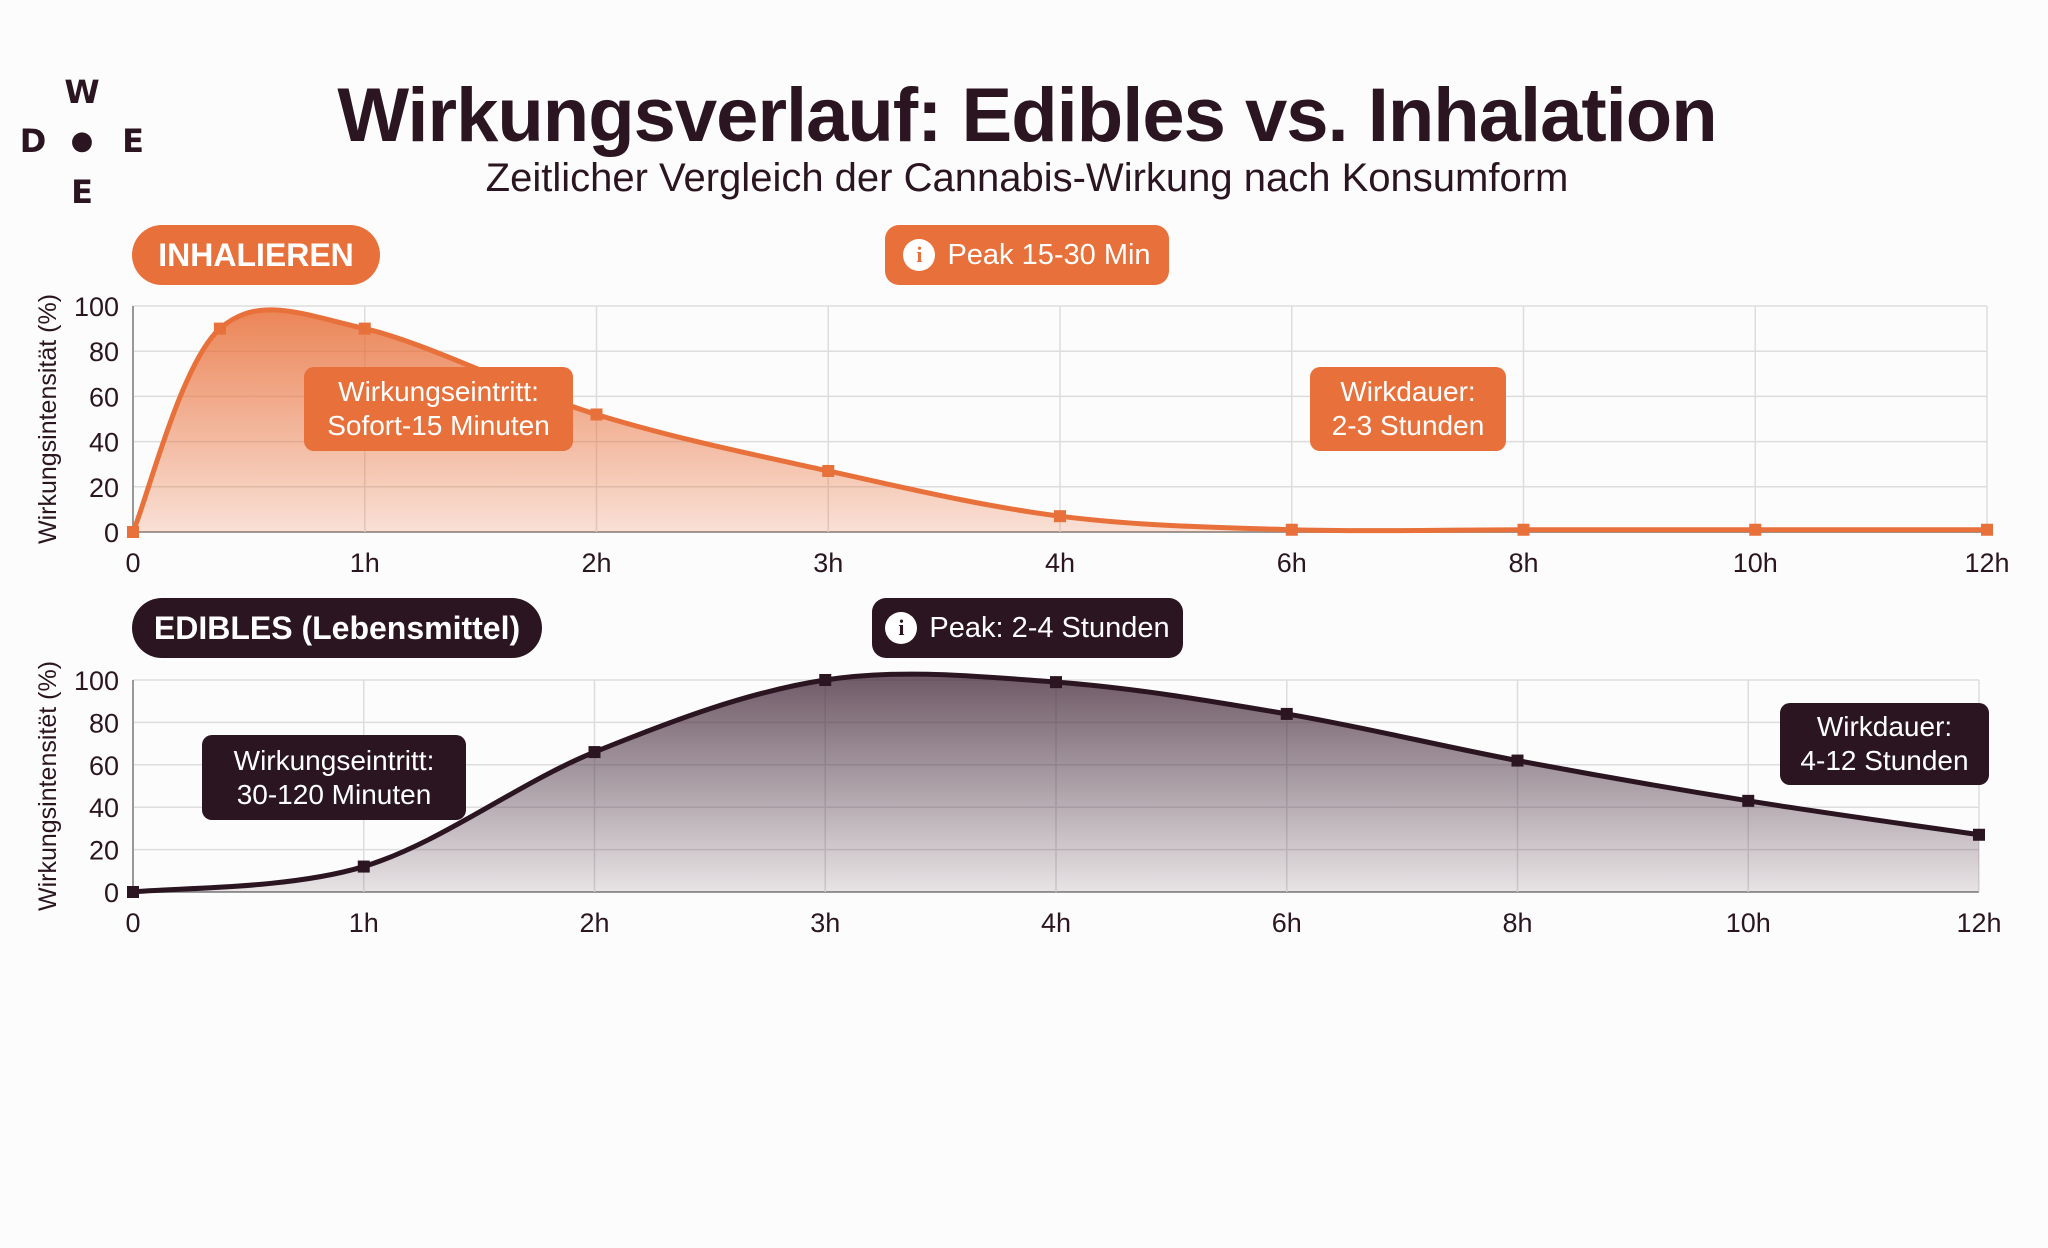 The height and width of the screenshot is (1248, 2048). What do you see at coordinates (256, 255) in the screenshot?
I see `inhalation-label: INHALIEREN` at bounding box center [256, 255].